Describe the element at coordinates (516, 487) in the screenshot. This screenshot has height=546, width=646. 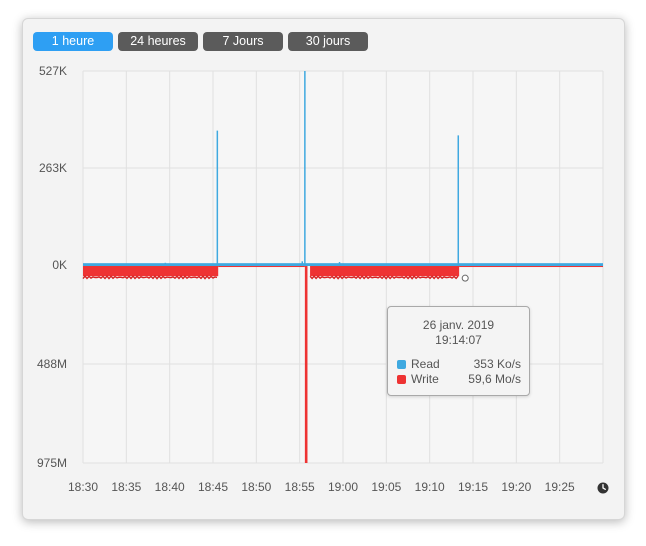
I see `x-tick-label: 19:20` at that location.